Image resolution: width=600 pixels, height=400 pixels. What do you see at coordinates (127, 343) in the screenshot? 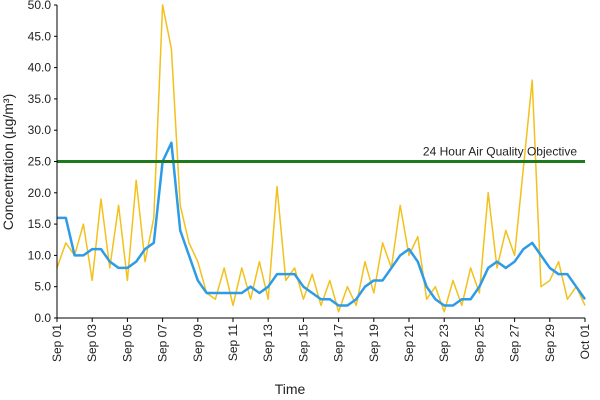
I see `x-tick-label: Sep 05` at bounding box center [127, 343].